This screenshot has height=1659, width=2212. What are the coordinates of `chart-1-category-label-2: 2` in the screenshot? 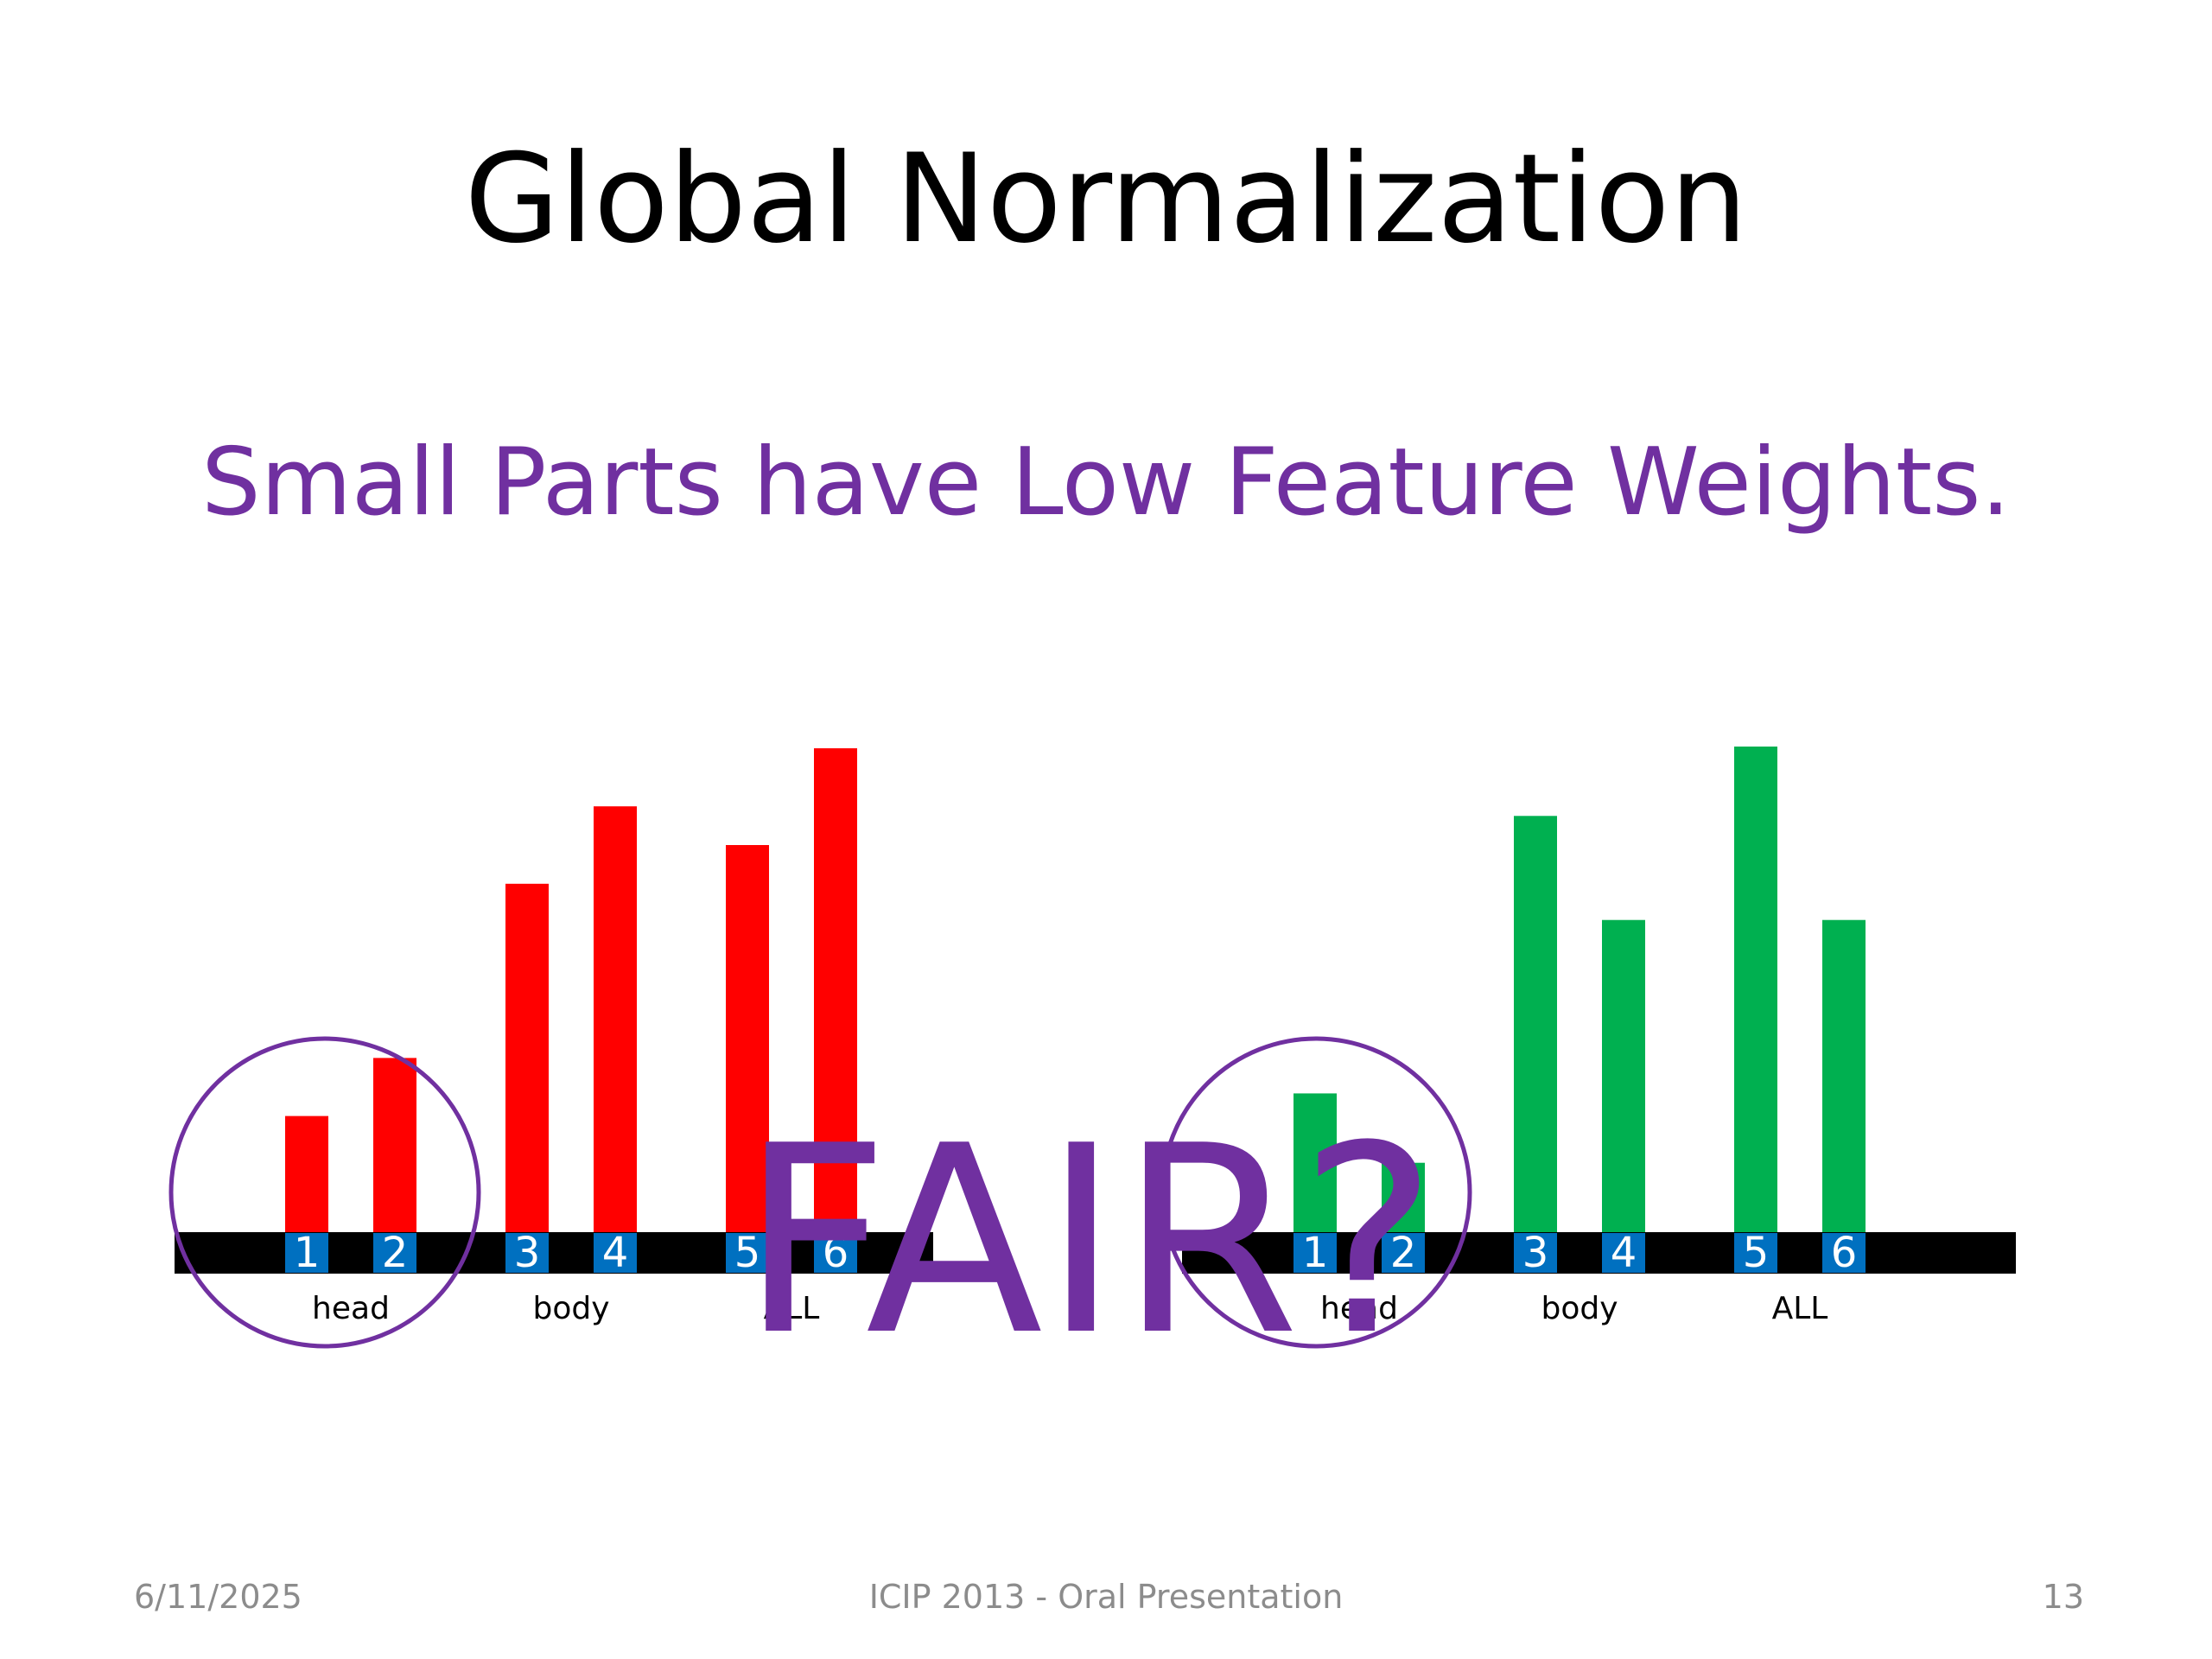 It's located at (395, 1253).